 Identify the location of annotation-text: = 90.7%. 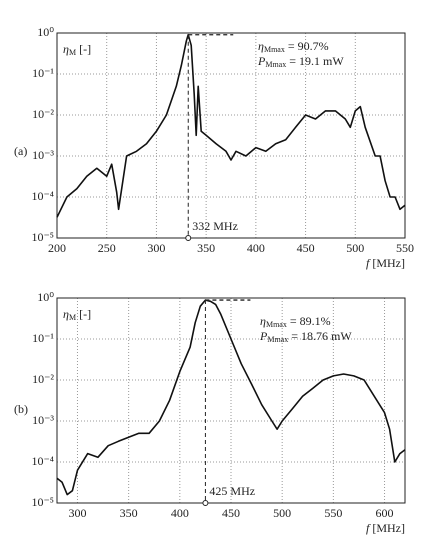
(307, 46).